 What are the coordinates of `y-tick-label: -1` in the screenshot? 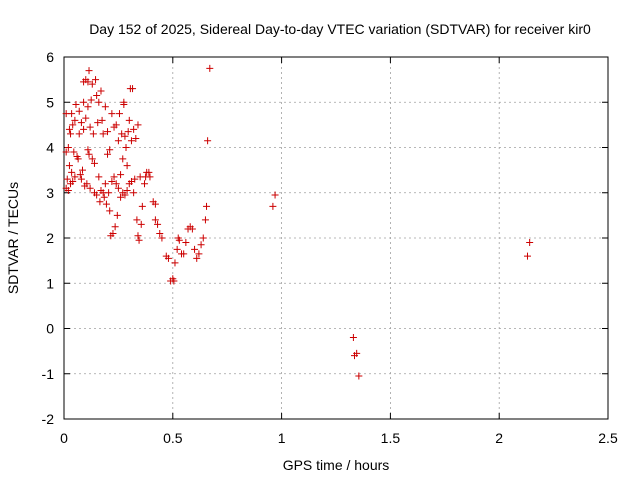 It's located at (48, 374).